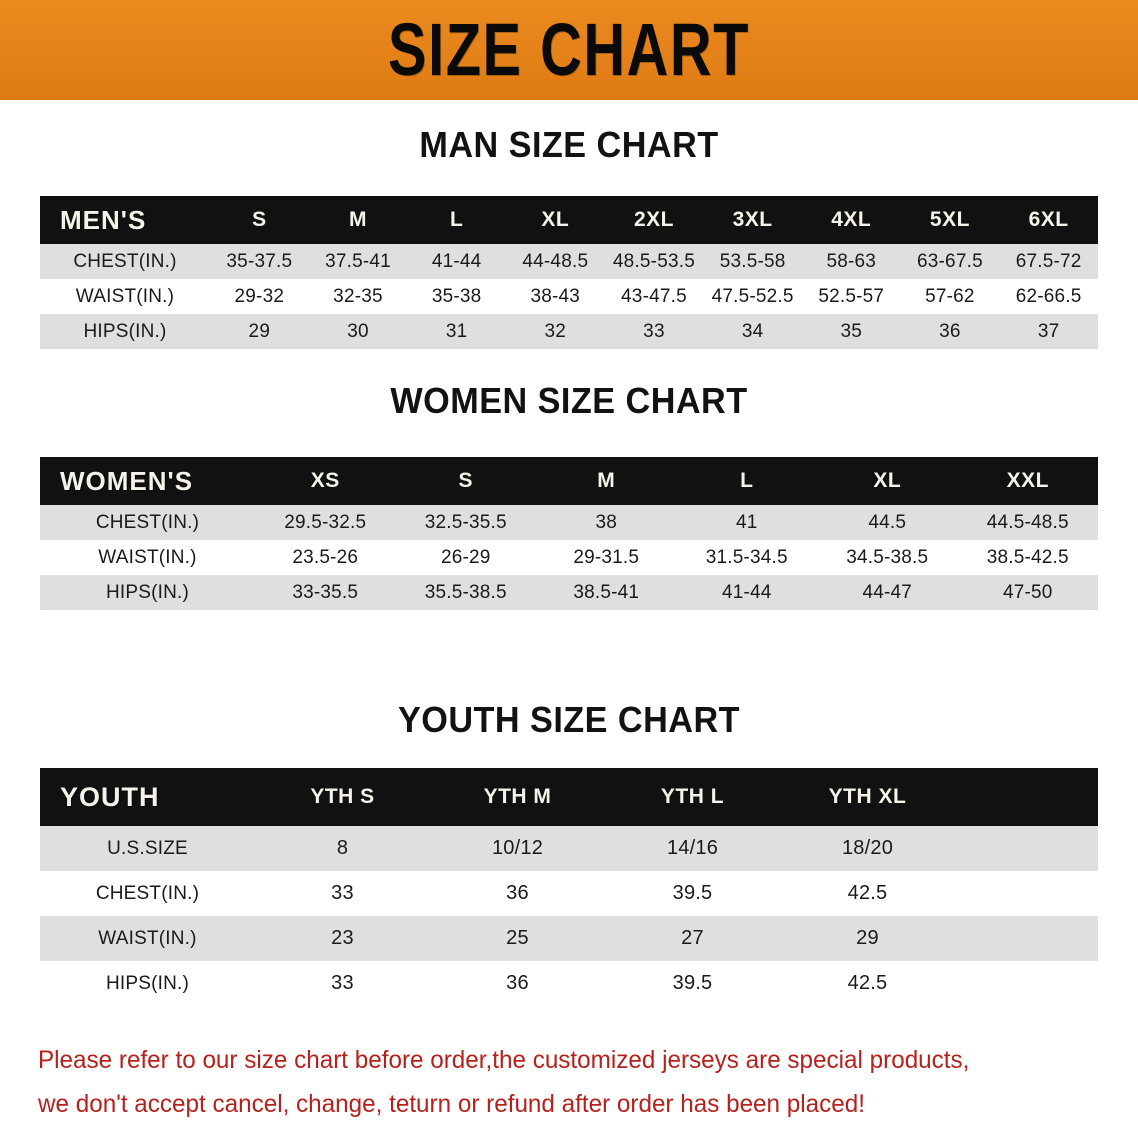  I want to click on table-cell: 10/12, so click(517, 848).